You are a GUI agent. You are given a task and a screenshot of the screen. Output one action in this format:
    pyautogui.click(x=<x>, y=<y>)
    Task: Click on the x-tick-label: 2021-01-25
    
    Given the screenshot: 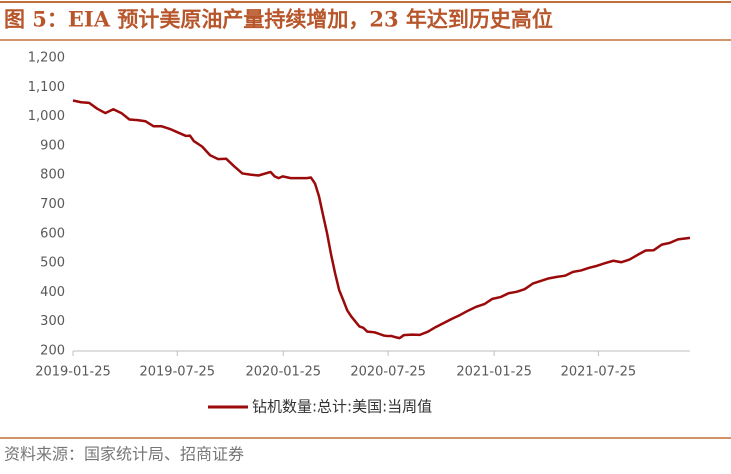 What is the action you would take?
    pyautogui.click(x=494, y=372)
    